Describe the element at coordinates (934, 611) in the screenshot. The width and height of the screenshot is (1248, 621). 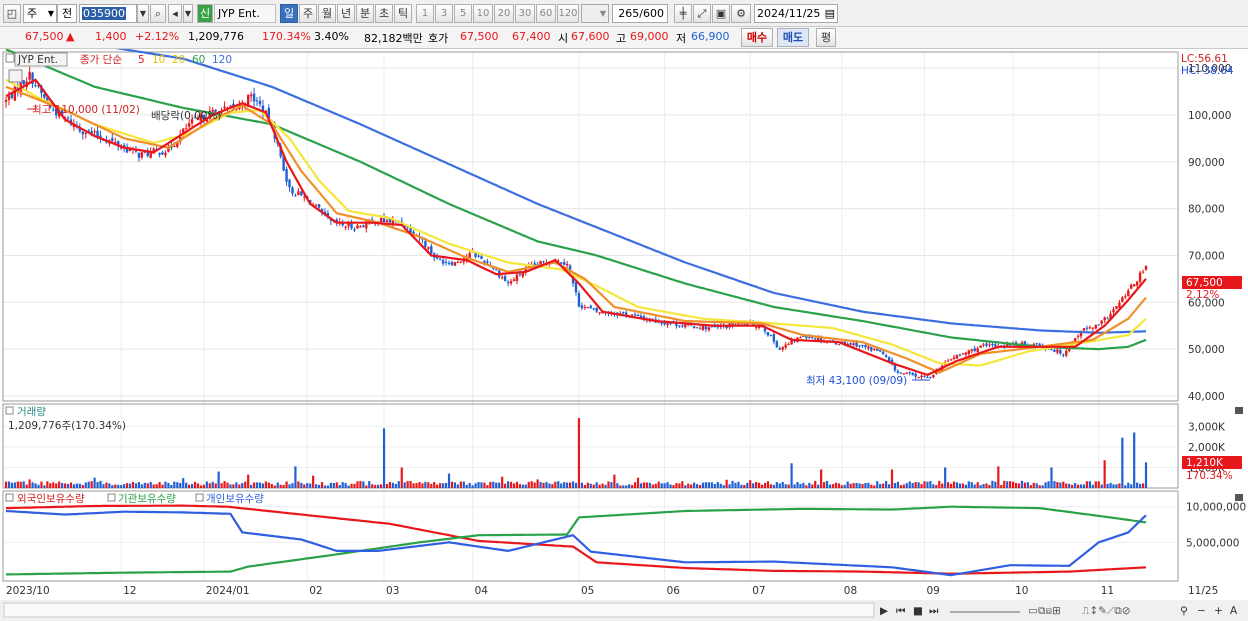
I see `forward-icon: ⏭` at that location.